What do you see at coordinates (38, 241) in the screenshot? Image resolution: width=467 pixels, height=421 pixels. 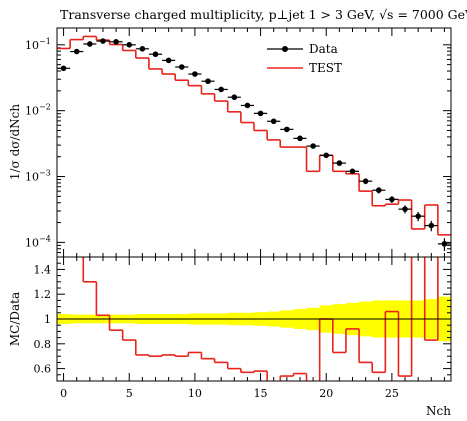 I see `y-tick-label-main: 10⁻⁴` at bounding box center [38, 241].